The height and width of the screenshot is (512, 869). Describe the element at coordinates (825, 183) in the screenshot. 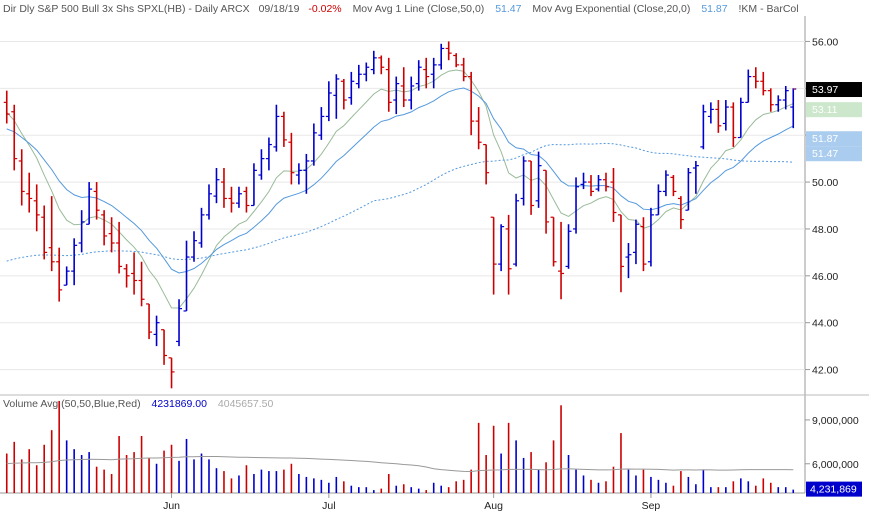

I see `y-tick-label-4: 50.00` at that location.